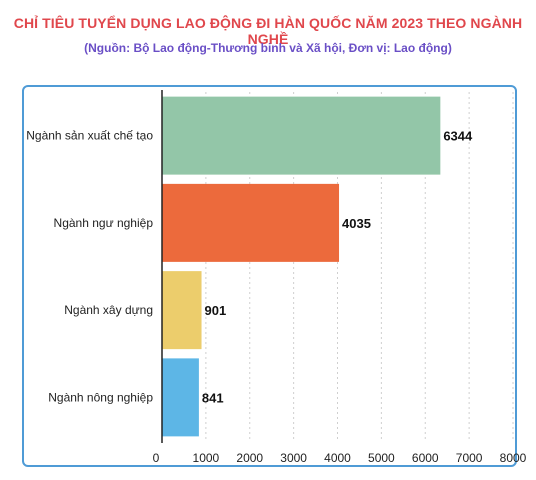  What do you see at coordinates (206, 458) in the screenshot?
I see `x-tick-label-1000: 1000` at bounding box center [206, 458].